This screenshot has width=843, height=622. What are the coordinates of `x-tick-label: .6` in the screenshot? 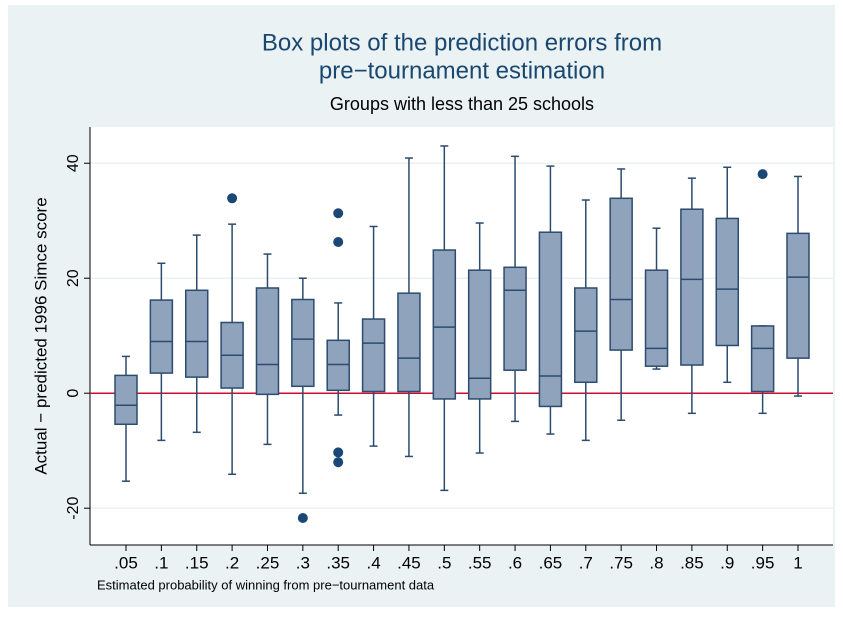 It's located at (515, 562).